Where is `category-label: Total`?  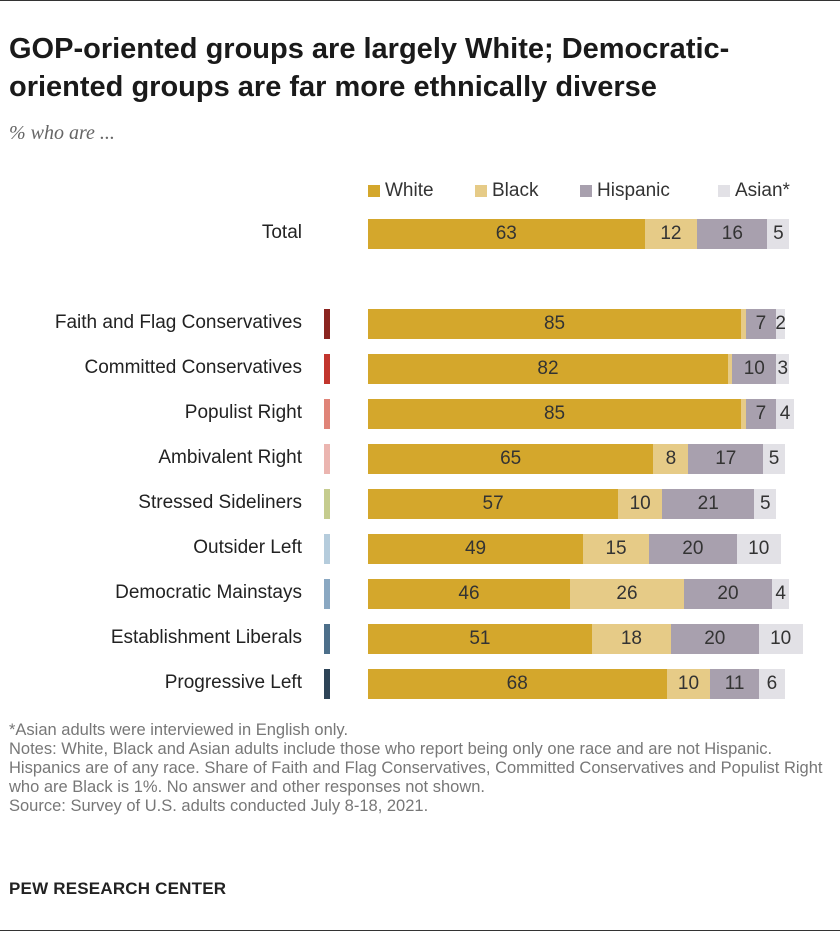
category-label: Total is located at coordinates (281, 232).